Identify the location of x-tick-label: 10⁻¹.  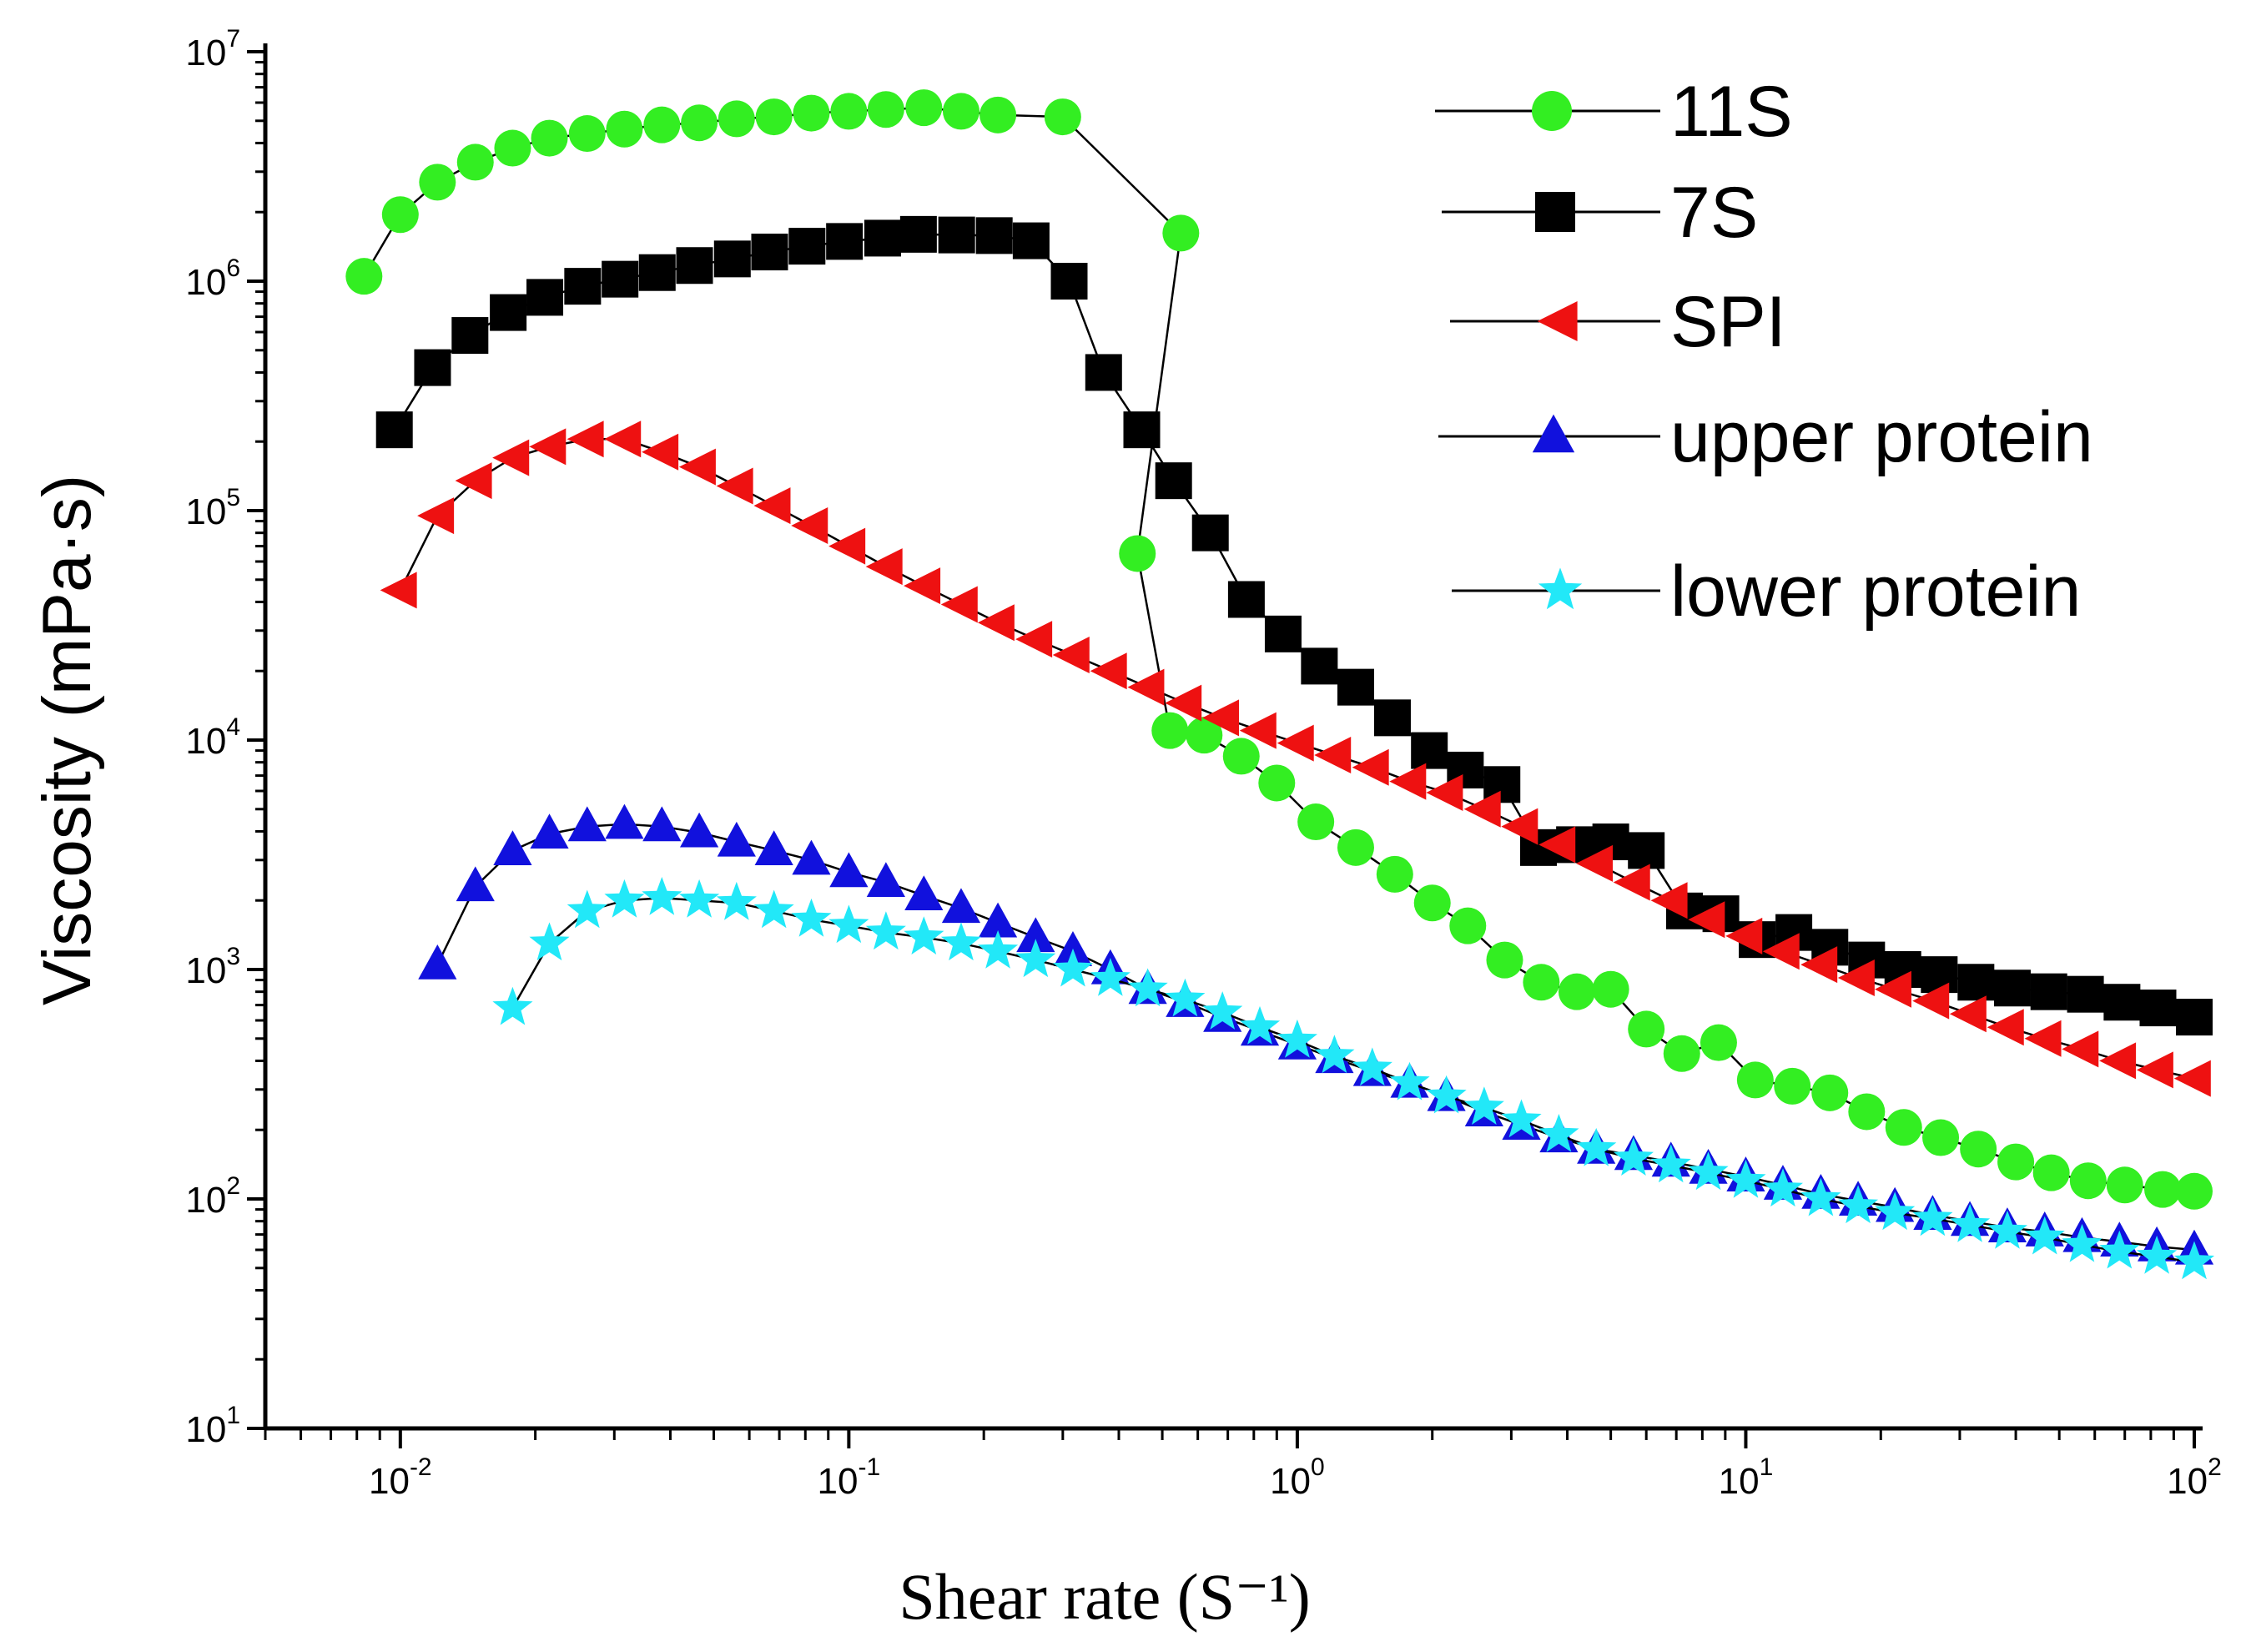
(850, 1477).